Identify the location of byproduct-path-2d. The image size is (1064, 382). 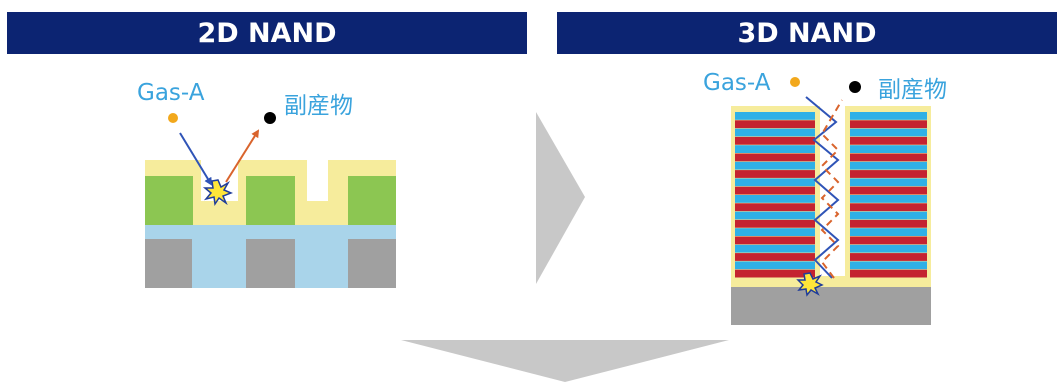
(242, 156).